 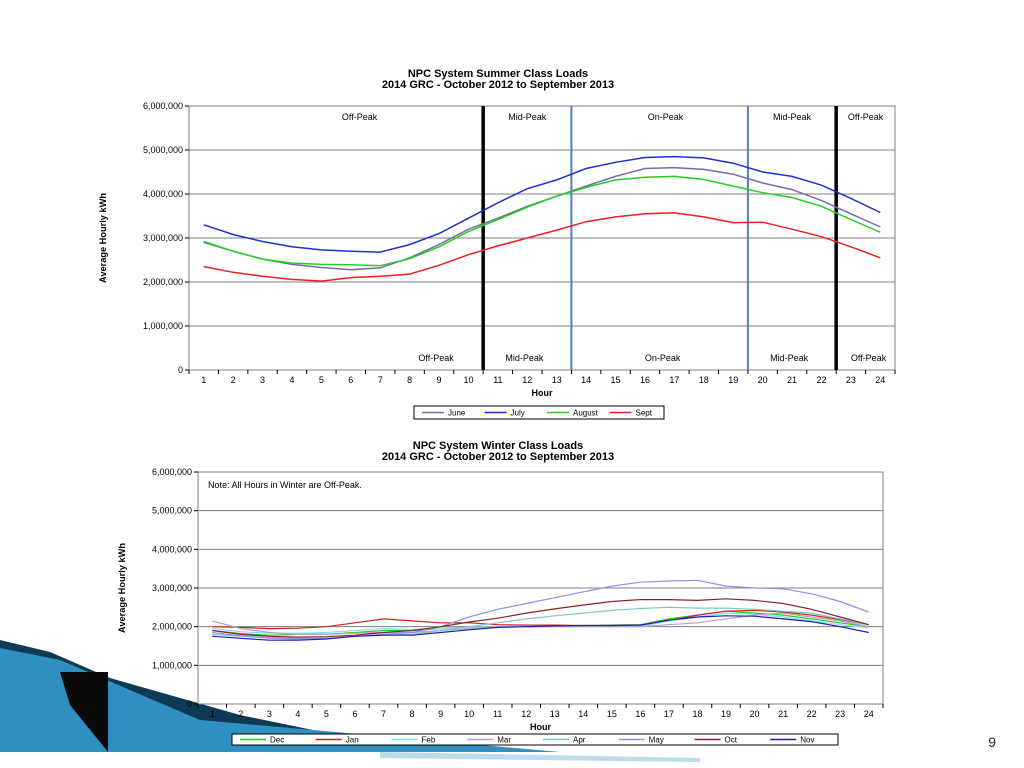 What do you see at coordinates (586, 413) in the screenshot?
I see `legend-label-august: August` at bounding box center [586, 413].